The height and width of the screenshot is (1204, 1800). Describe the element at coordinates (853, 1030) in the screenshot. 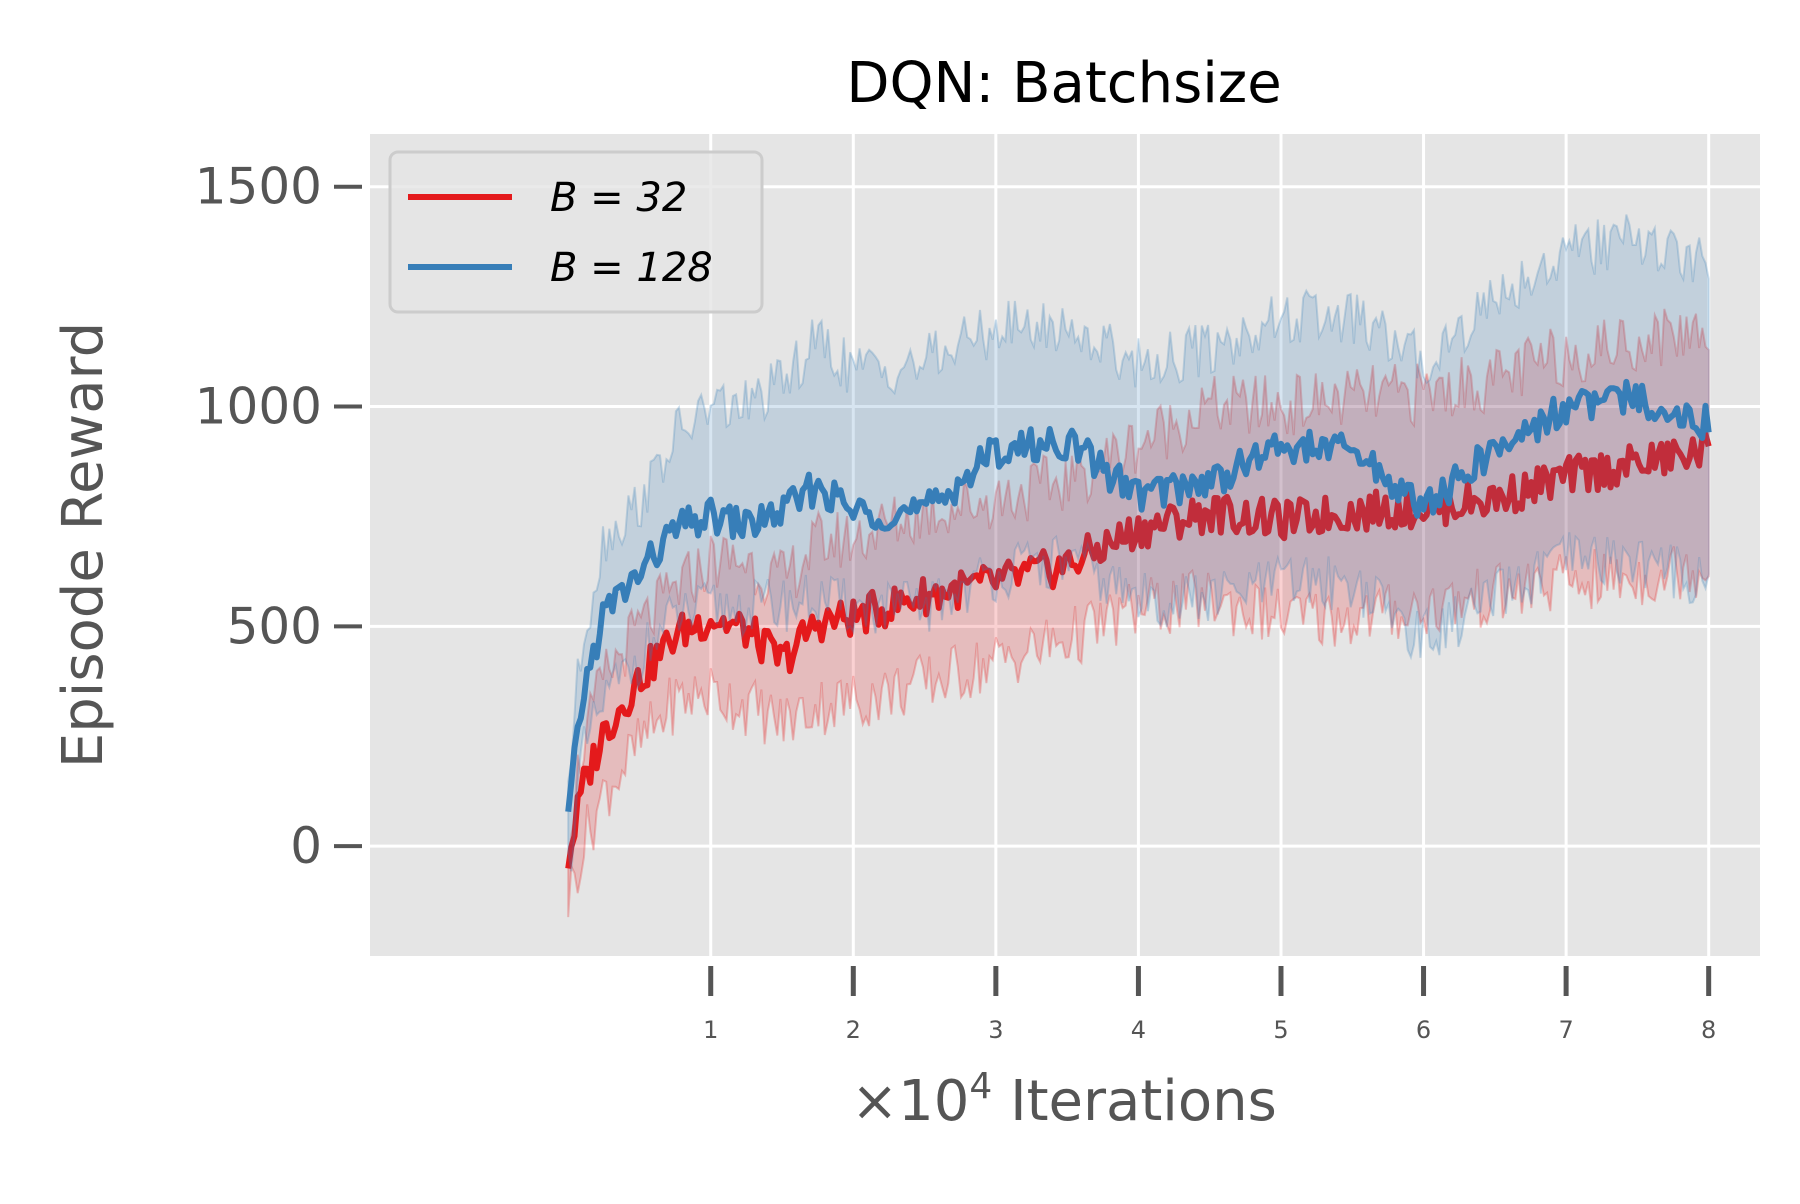

I see `x-tick-label-2: 2` at that location.